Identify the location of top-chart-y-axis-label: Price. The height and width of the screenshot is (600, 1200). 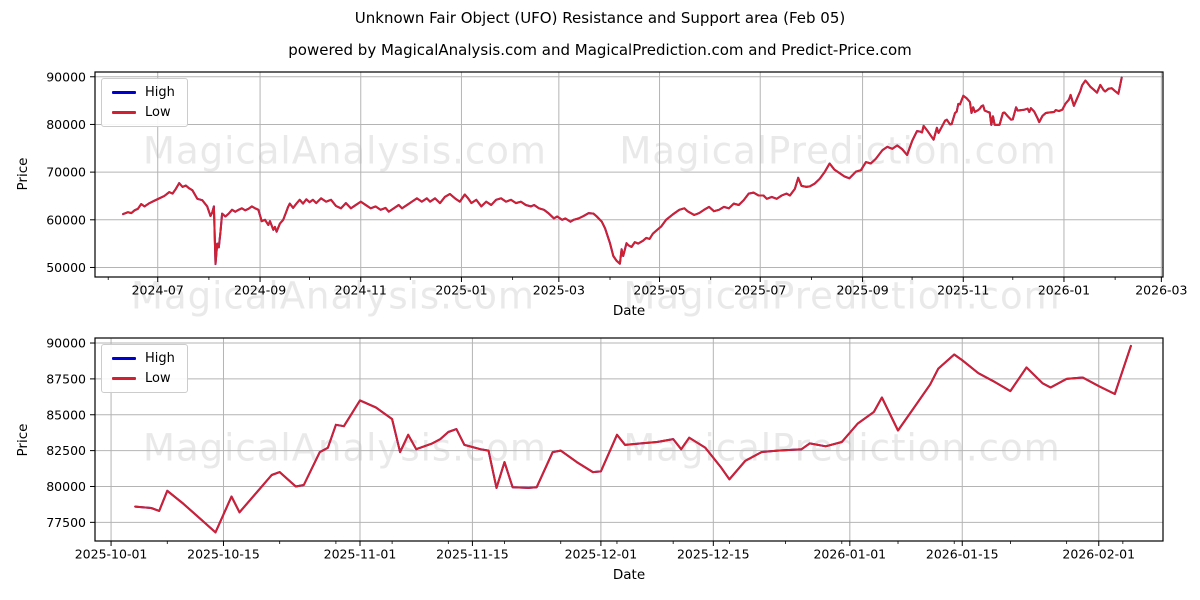
(23, 174).